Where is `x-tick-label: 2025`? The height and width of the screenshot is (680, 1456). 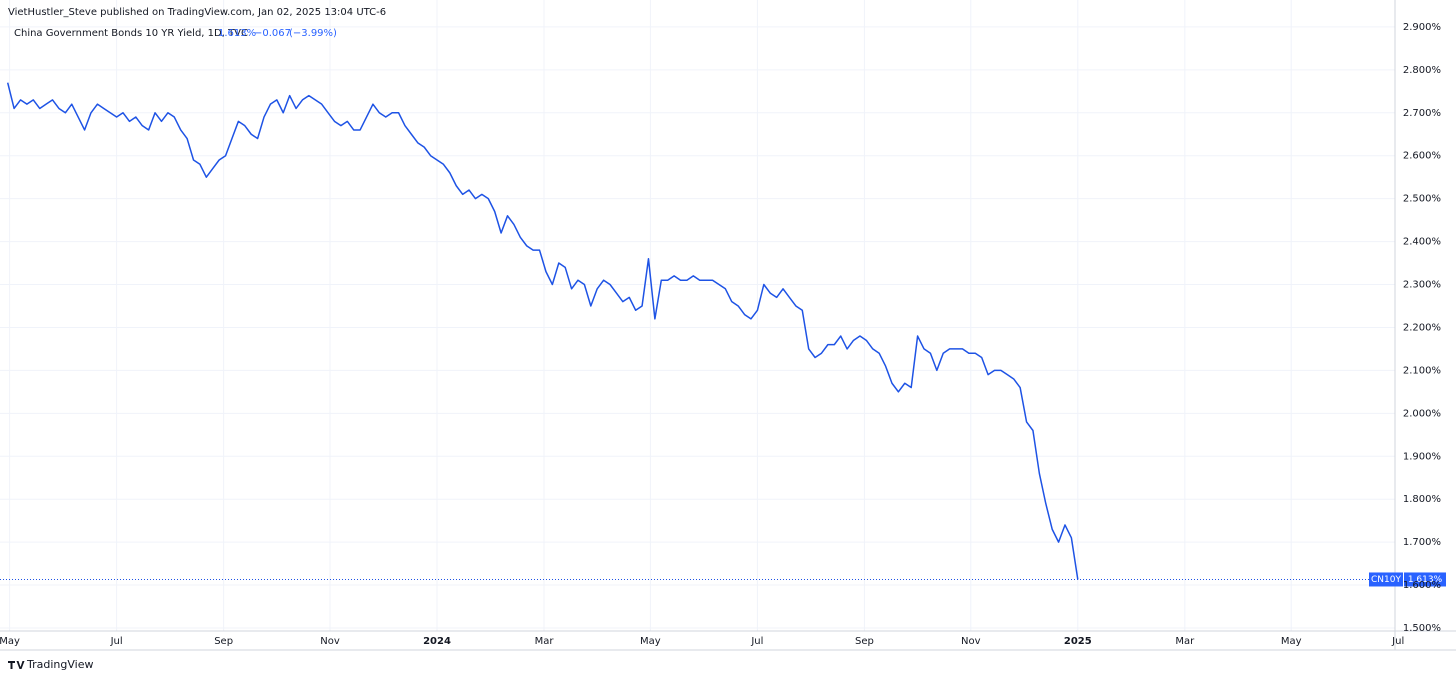 x-tick-label: 2025 is located at coordinates (1078, 641).